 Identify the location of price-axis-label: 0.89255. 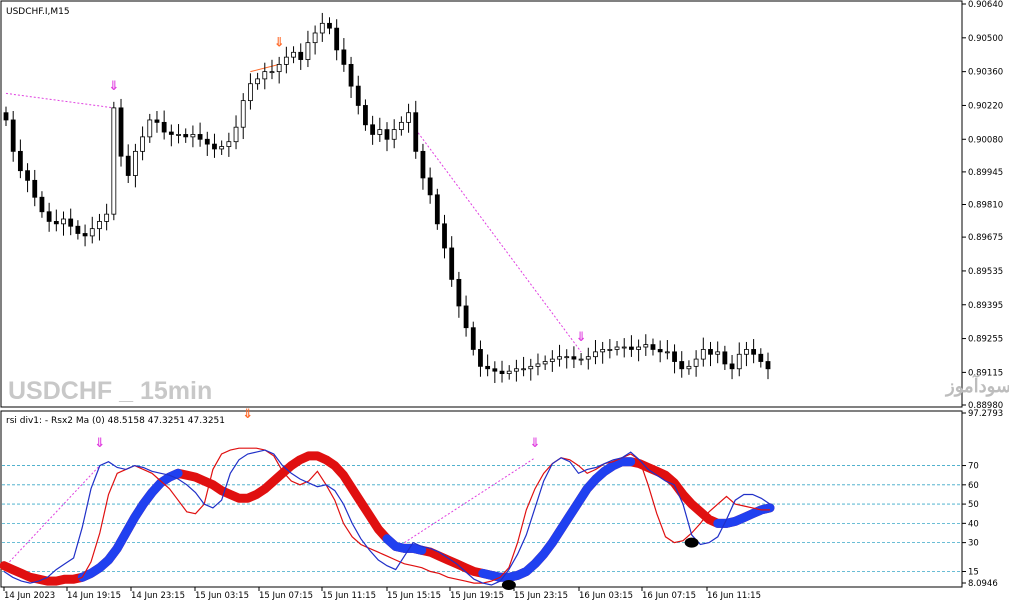
(985, 340).